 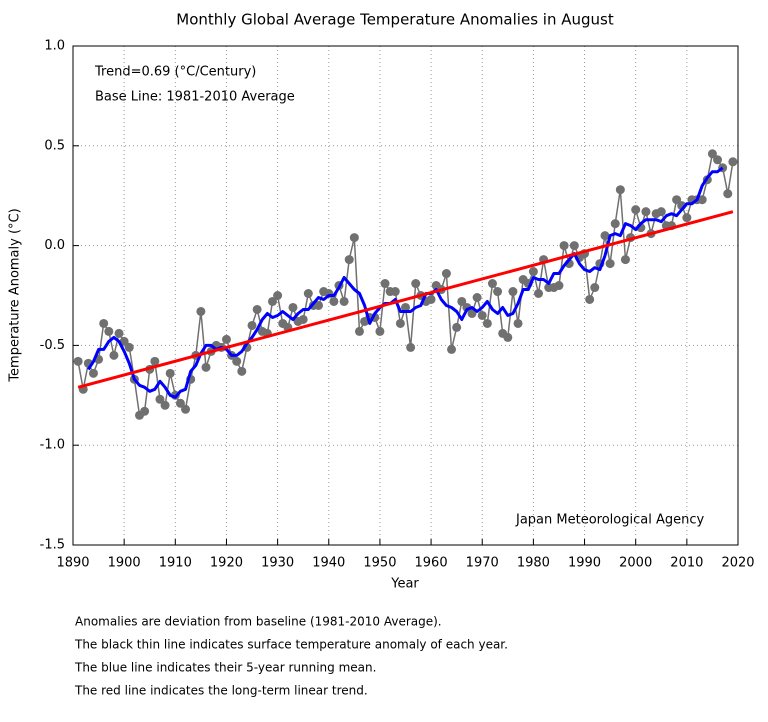 What do you see at coordinates (737, 563) in the screenshot?
I see `x-tick-label: 2020` at bounding box center [737, 563].